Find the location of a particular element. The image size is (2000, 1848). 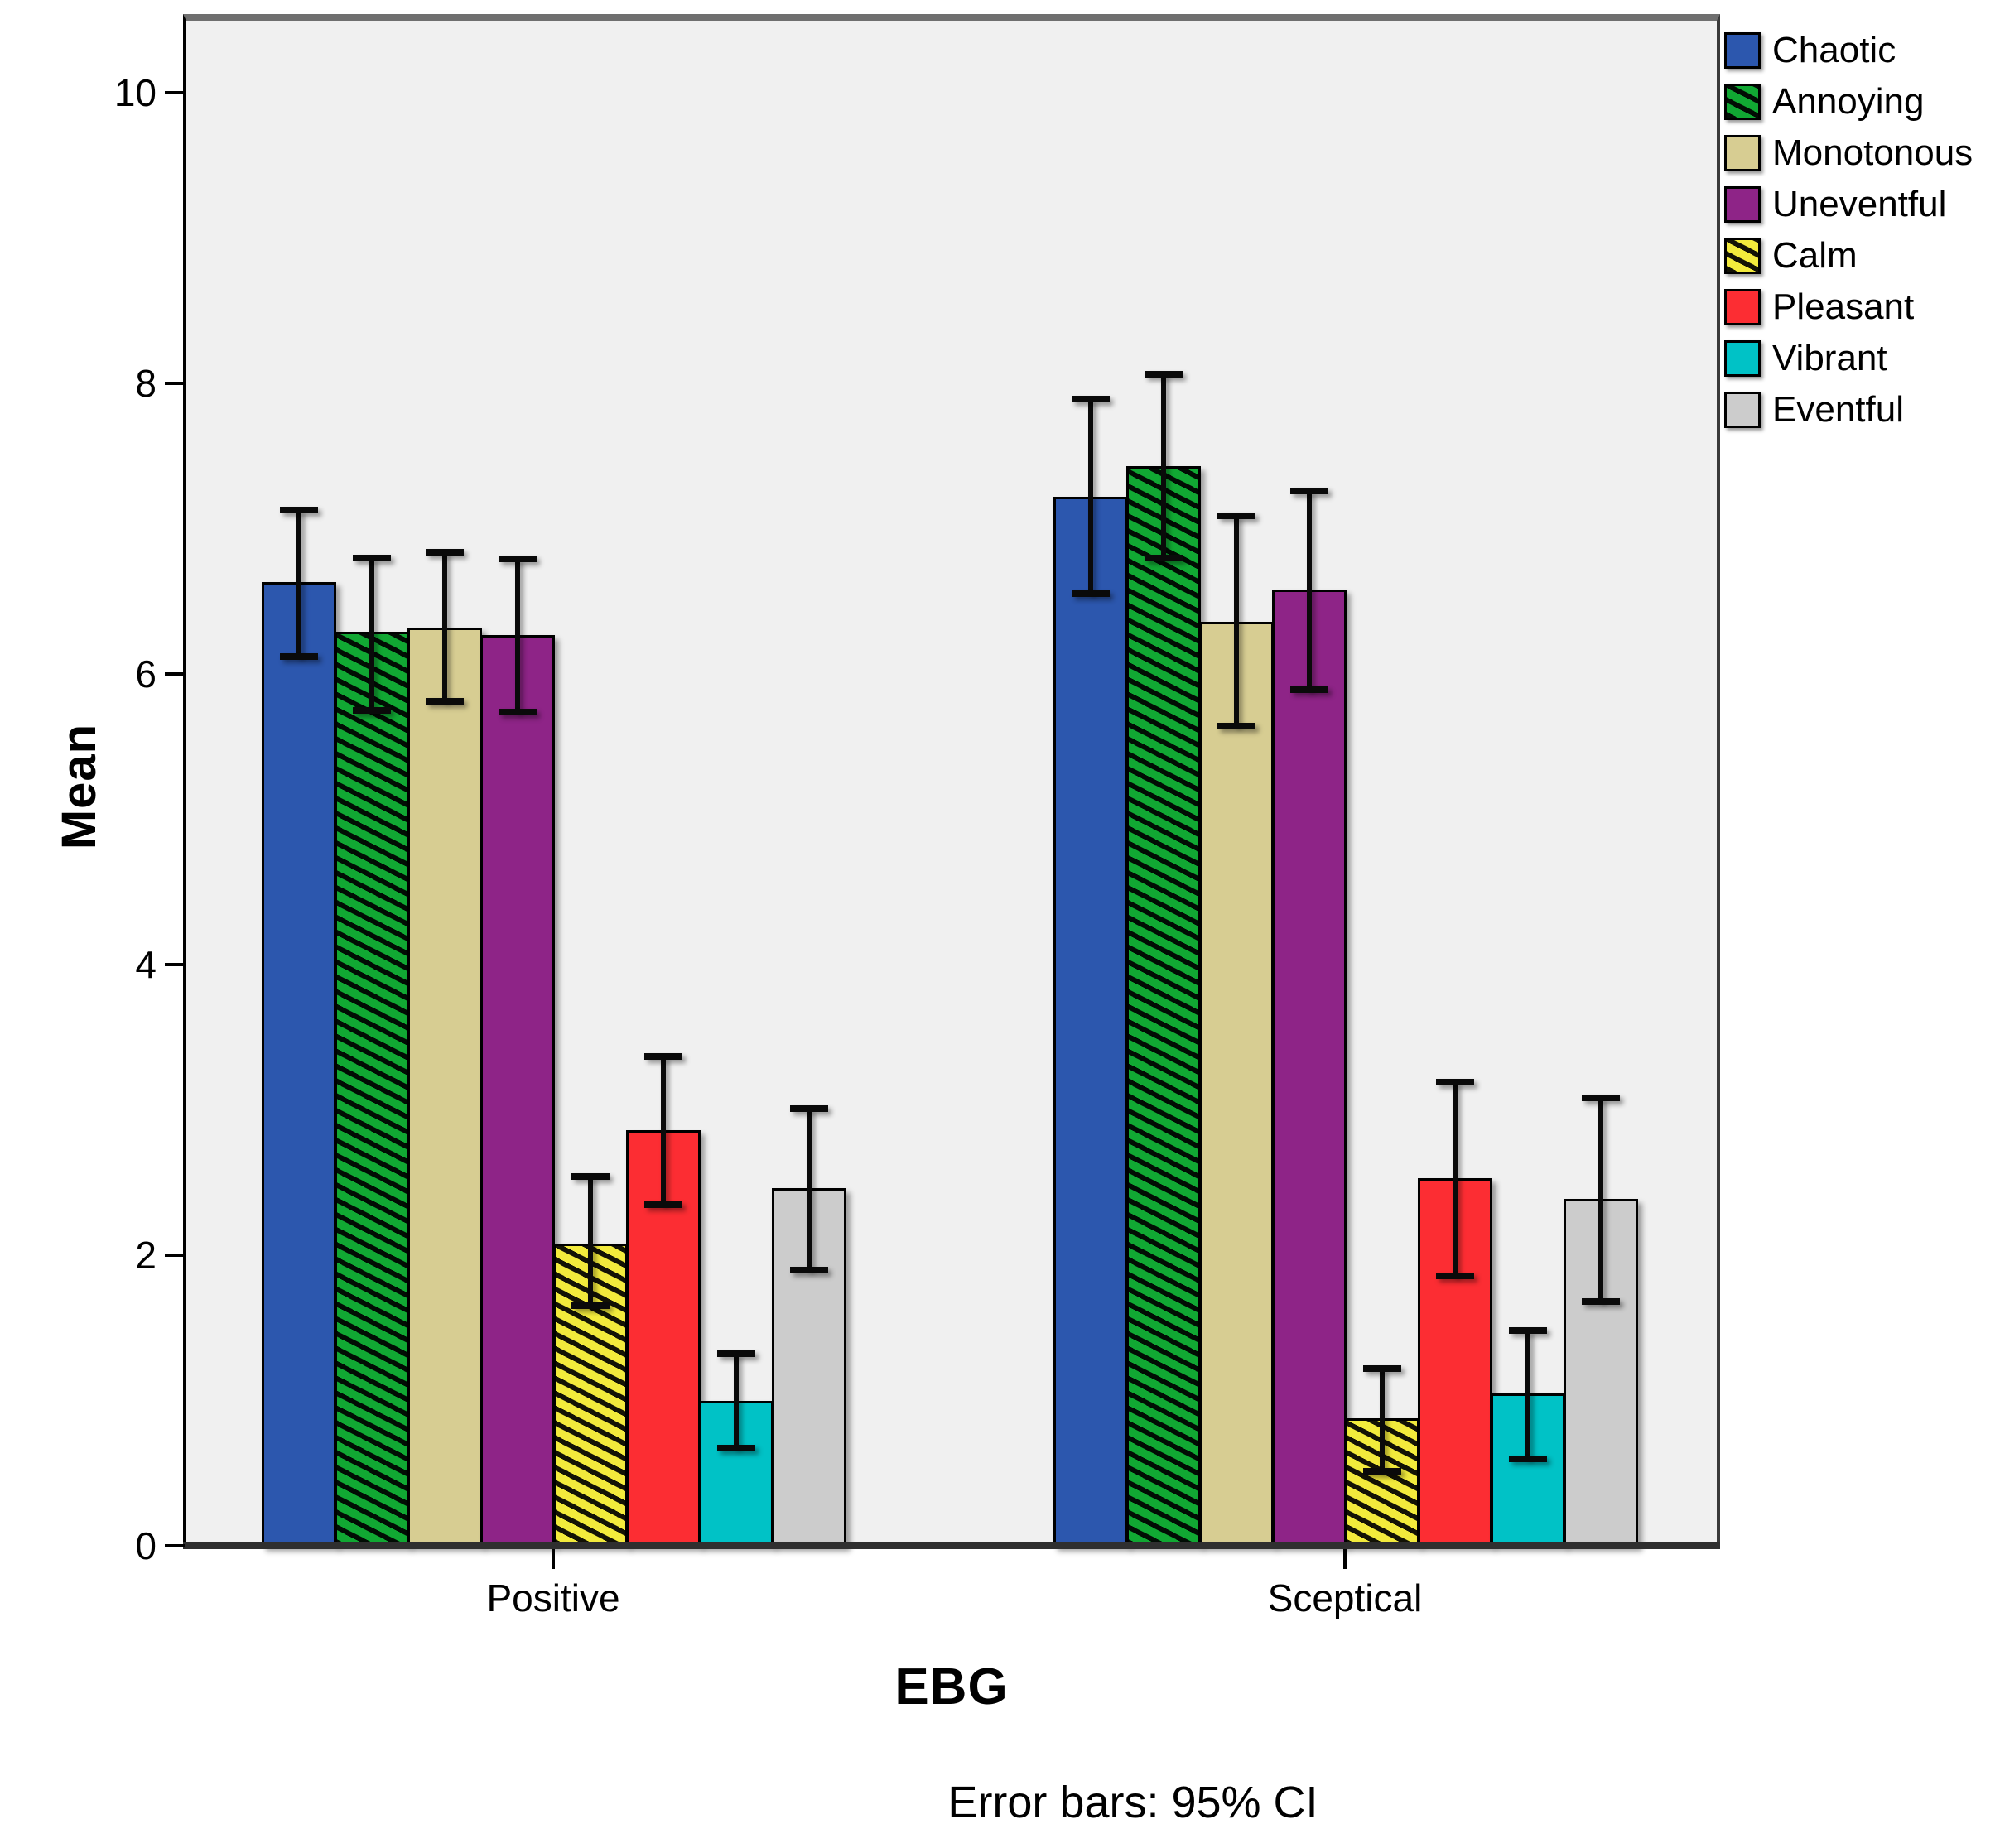

bar-uneventful-positive is located at coordinates (517, 1090).